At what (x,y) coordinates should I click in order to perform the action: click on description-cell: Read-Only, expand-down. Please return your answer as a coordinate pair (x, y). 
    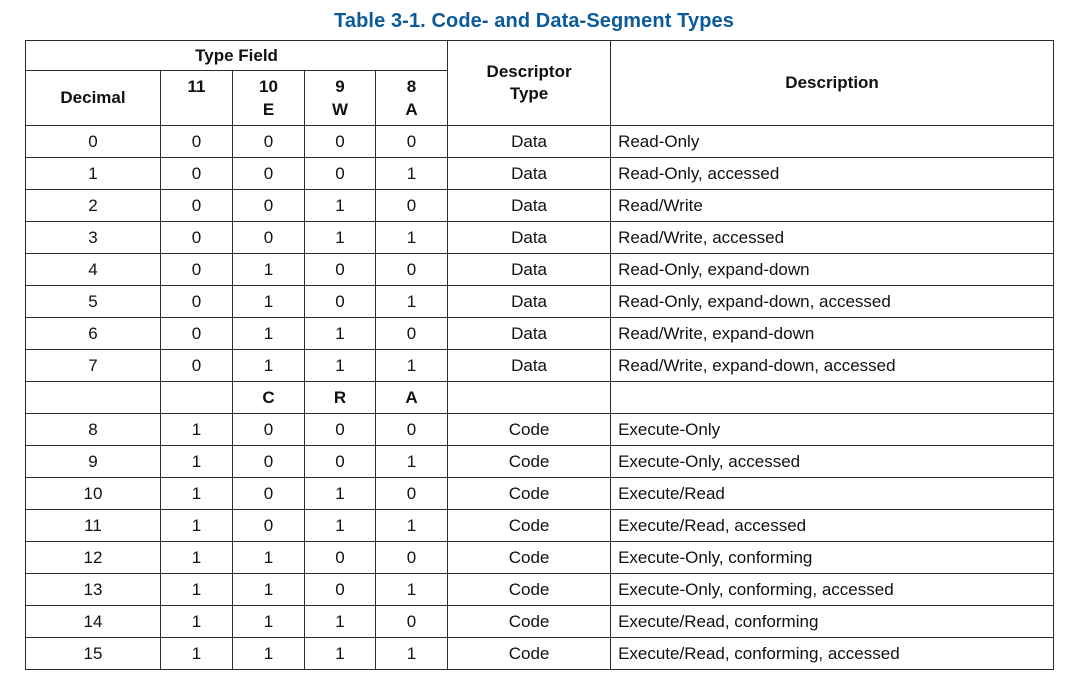
    Looking at the image, I should click on (832, 269).